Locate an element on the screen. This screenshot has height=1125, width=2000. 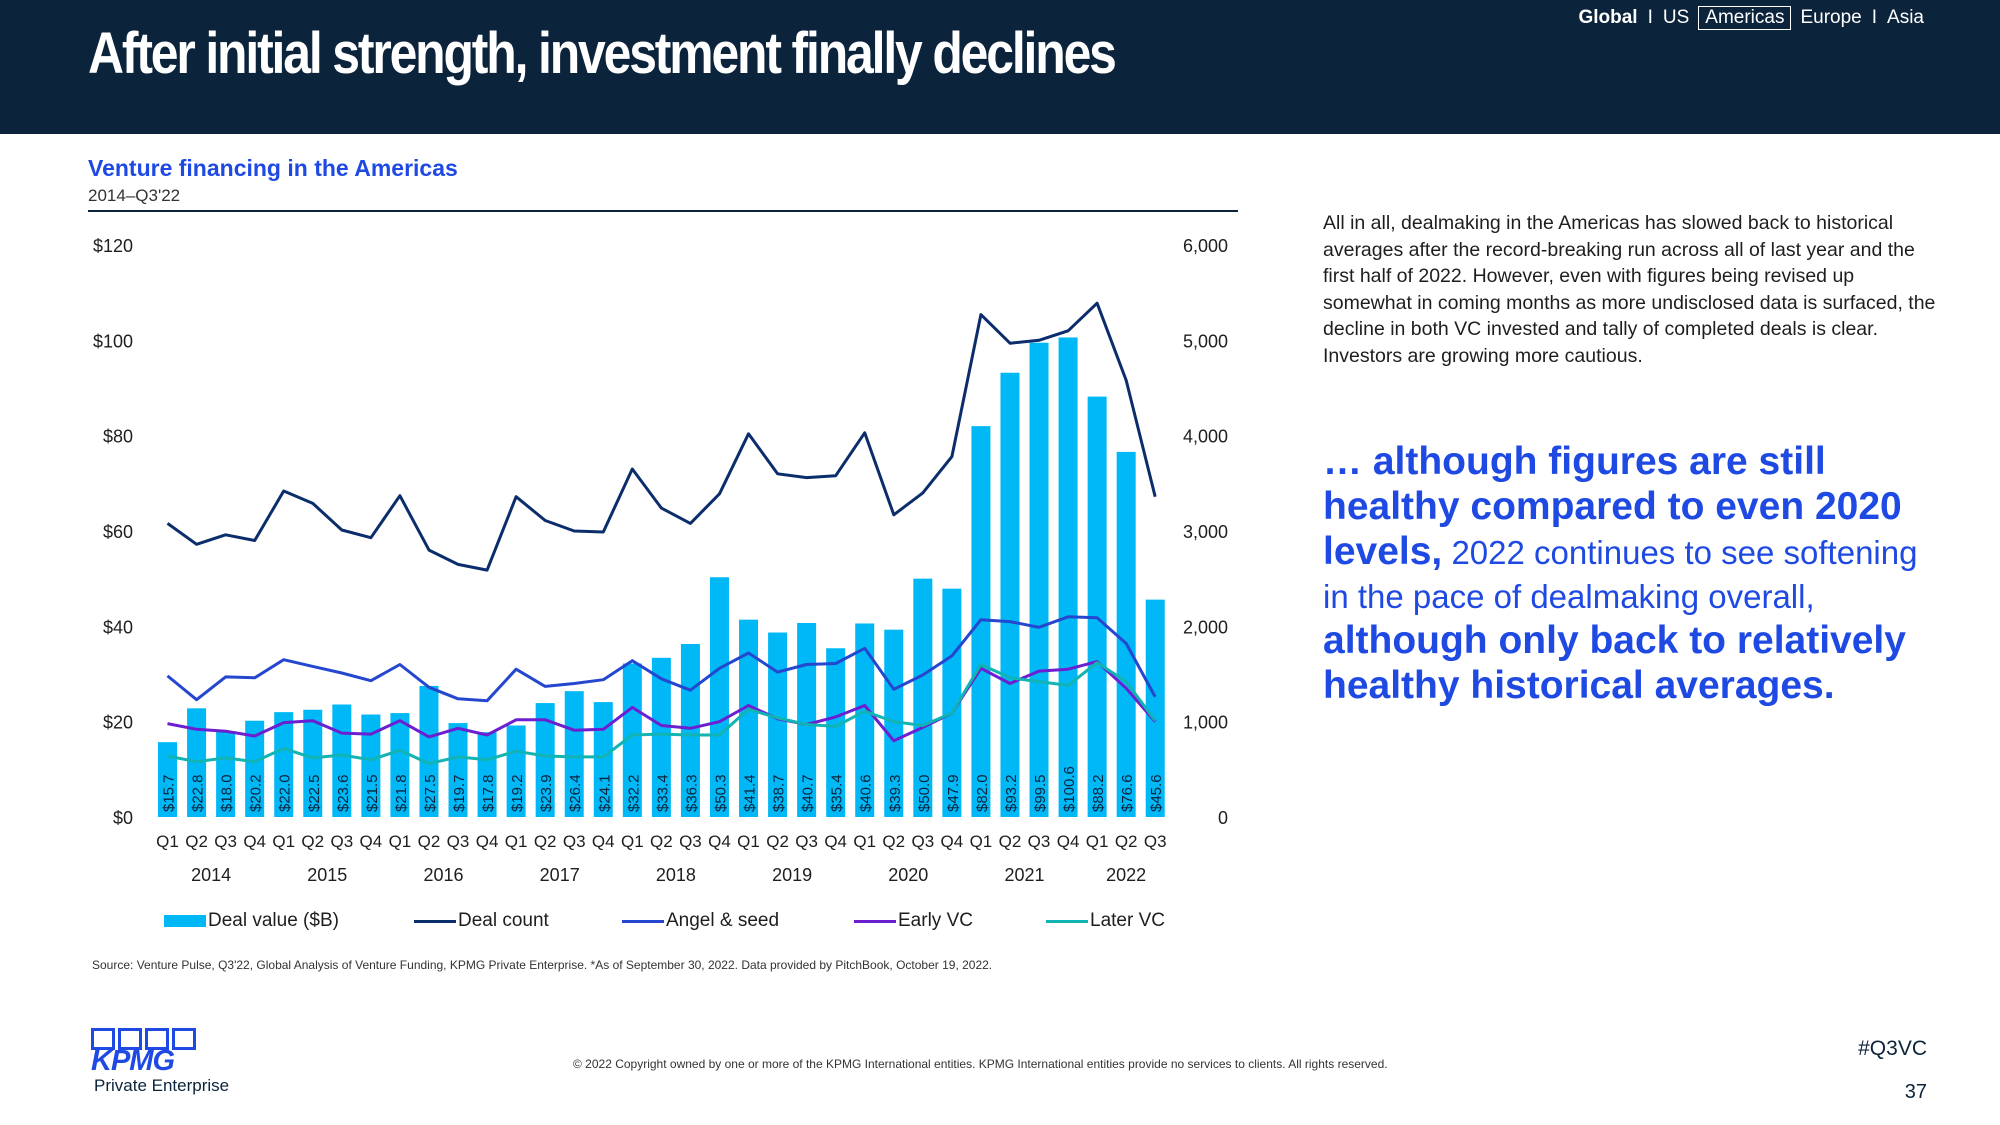
region-link-global: Global is located at coordinates (1608, 17).